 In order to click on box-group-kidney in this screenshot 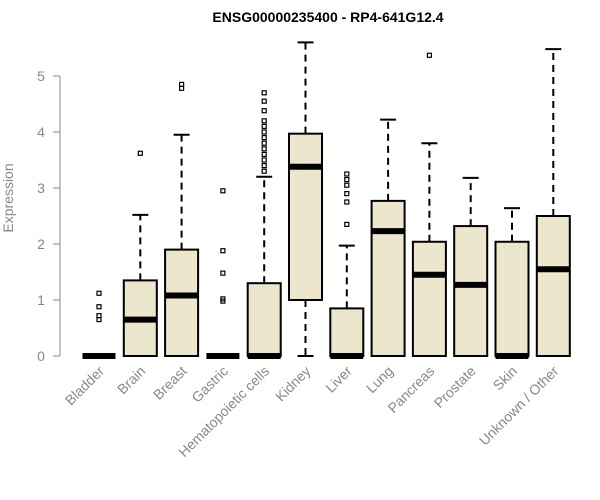, I will do `click(305, 199)`.